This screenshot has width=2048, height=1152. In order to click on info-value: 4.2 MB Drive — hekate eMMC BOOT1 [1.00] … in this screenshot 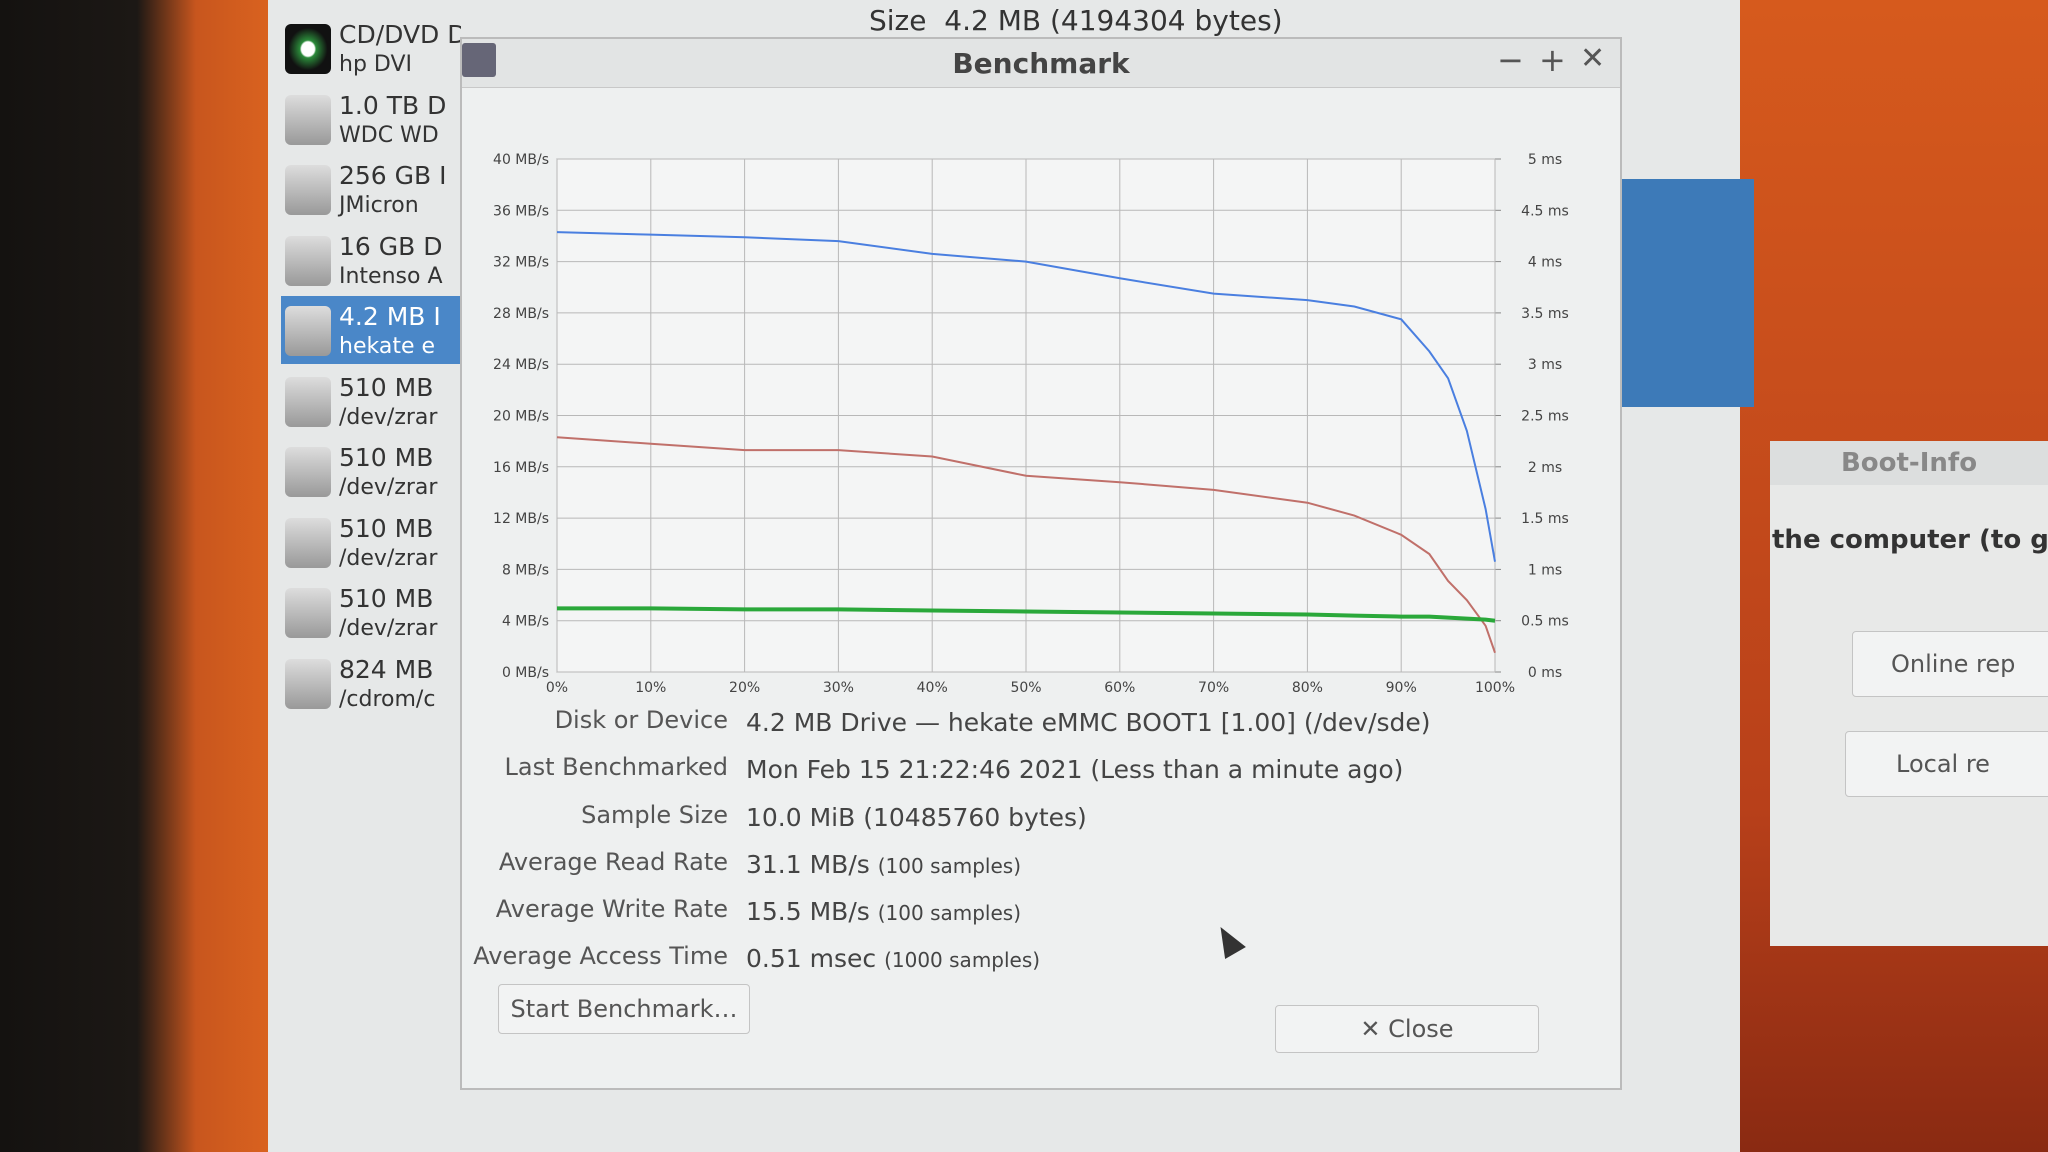, I will do `click(1088, 722)`.